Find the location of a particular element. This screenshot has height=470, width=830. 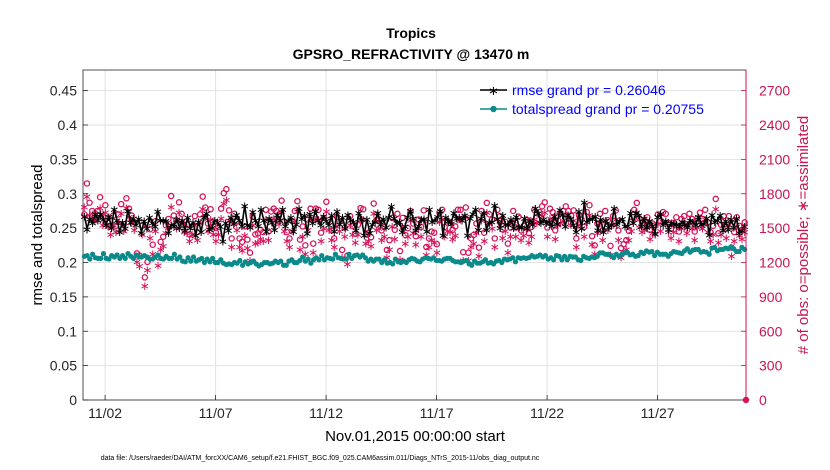

y-tick-label-left: 0.35 is located at coordinates (63, 159).